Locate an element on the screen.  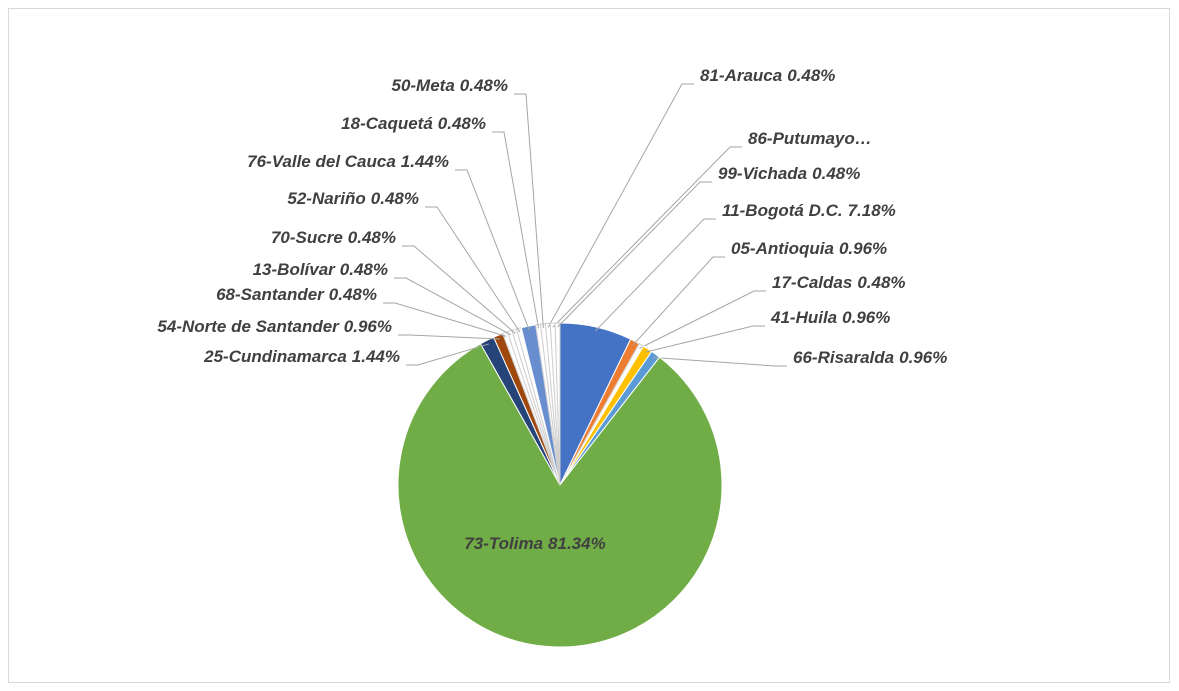
data-label: 52-Nariño 0.48% is located at coordinates (353, 198).